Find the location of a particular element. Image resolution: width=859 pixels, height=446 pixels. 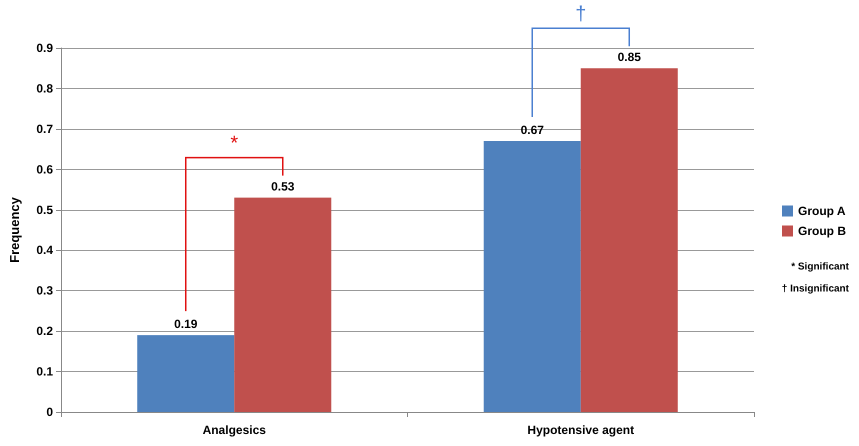

y-tick-label: 0.9 is located at coordinates (45, 48).